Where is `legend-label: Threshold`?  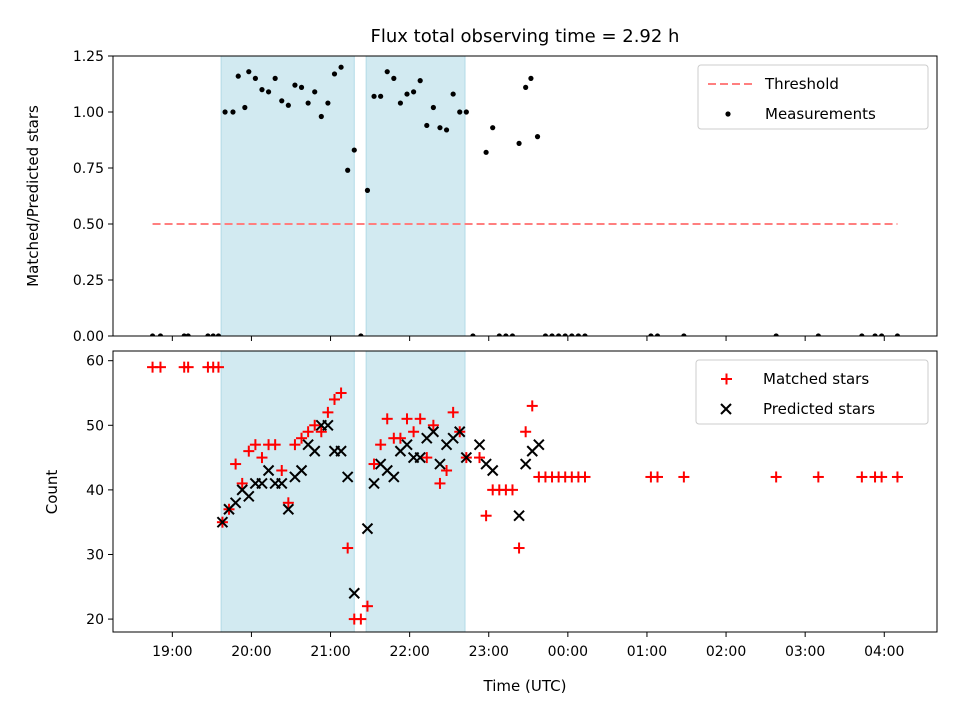
legend-label: Threshold is located at coordinates (801, 84).